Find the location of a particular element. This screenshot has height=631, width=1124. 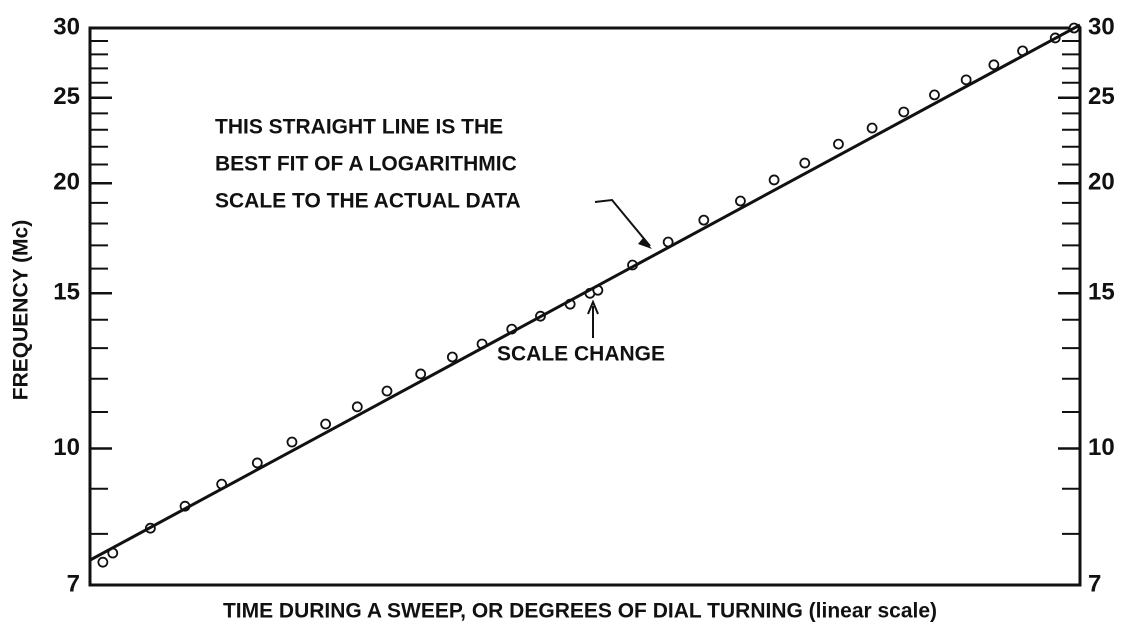

annotation-arrow is located at coordinates (622, 222).